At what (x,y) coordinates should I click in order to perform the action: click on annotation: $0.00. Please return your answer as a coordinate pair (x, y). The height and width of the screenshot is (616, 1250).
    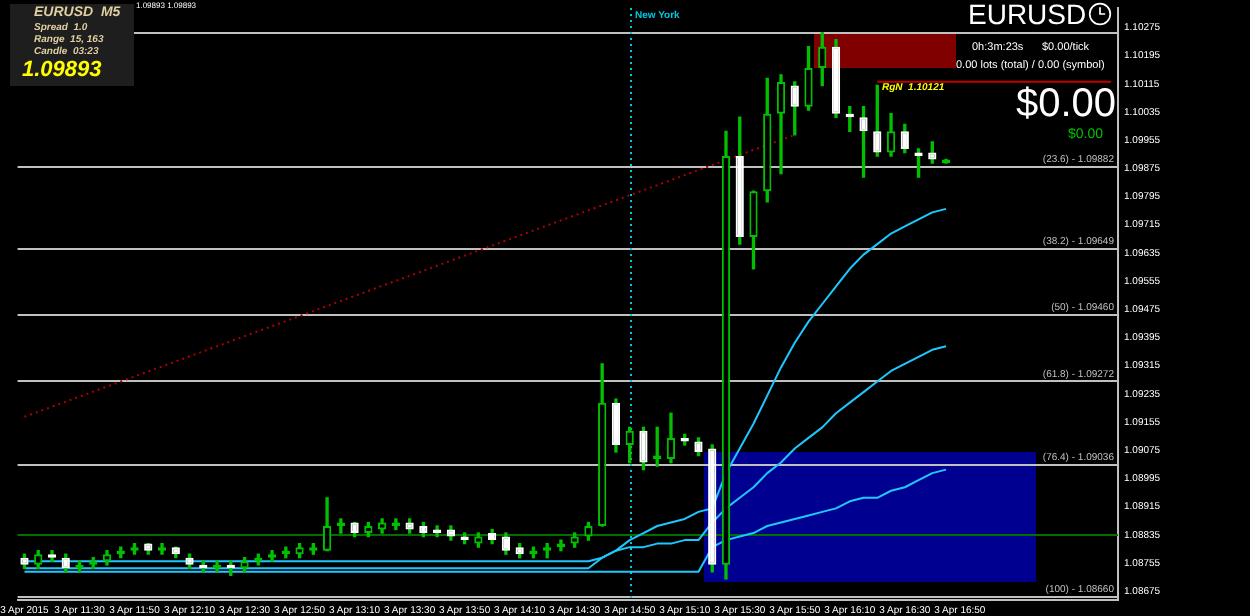
    Looking at the image, I should click on (1066, 104).